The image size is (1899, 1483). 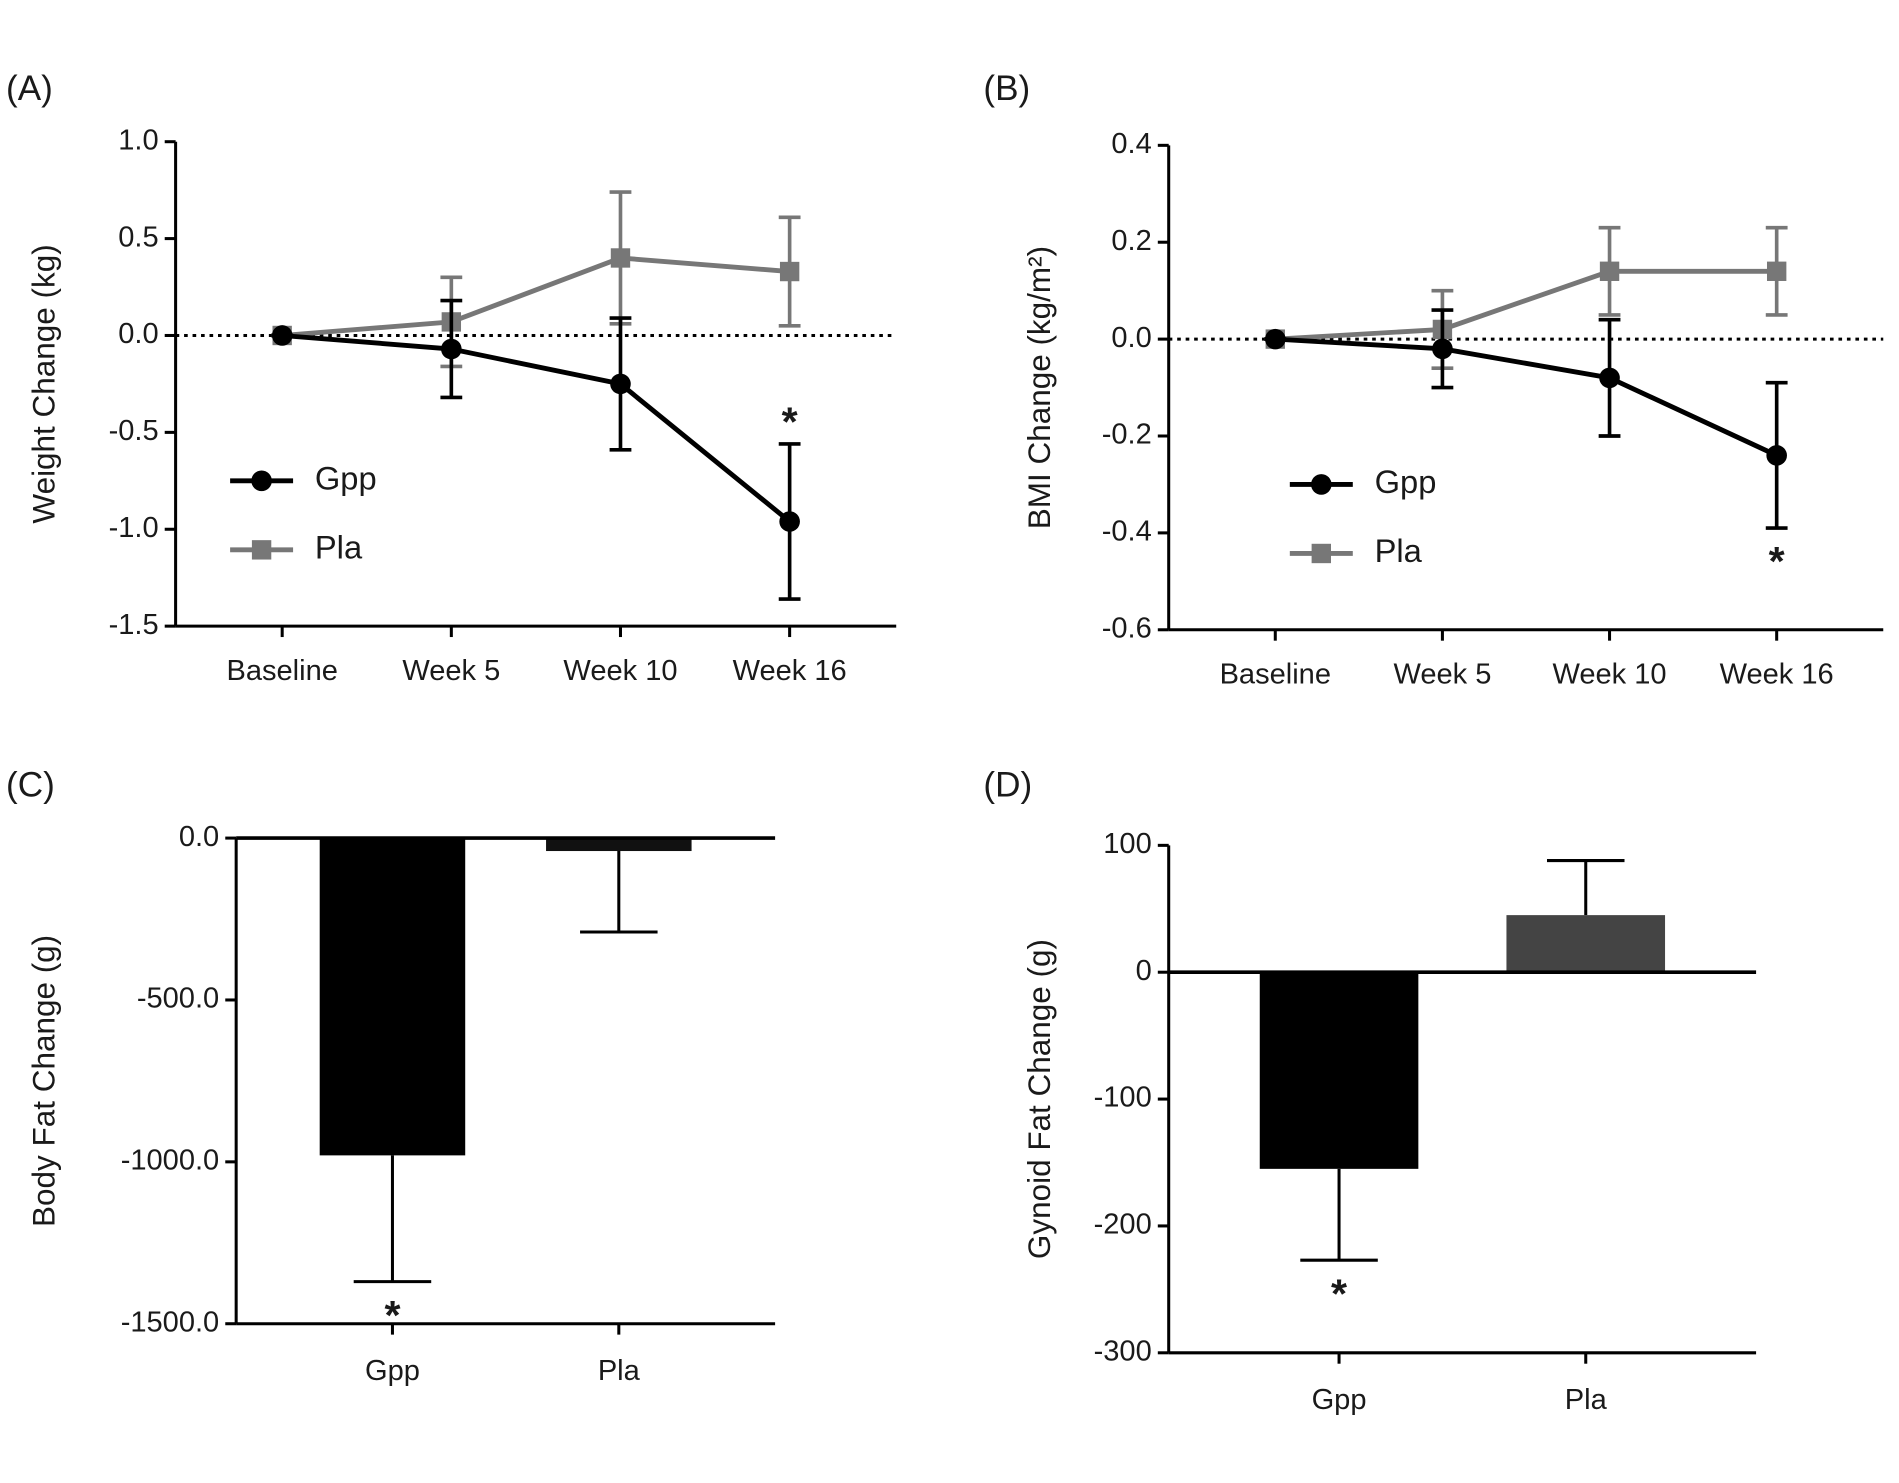 I want to click on y-tick-label: 0.2, so click(x=1131, y=241).